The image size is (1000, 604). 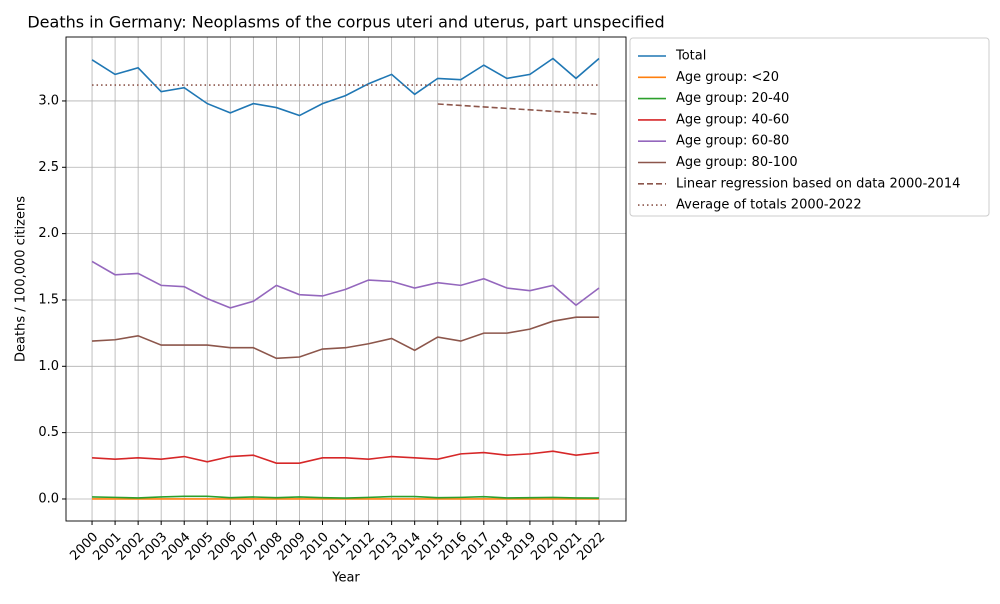 I want to click on y-tick-label: 1.0, so click(x=48, y=366).